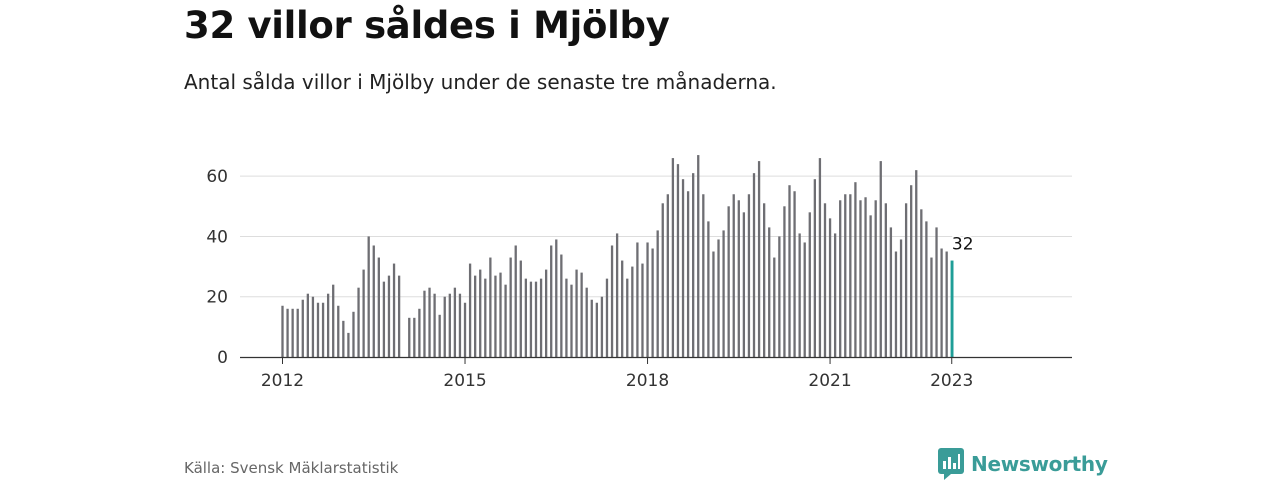  I want to click on chart-title: 32 villor såldes i Mjölby, so click(427, 25).